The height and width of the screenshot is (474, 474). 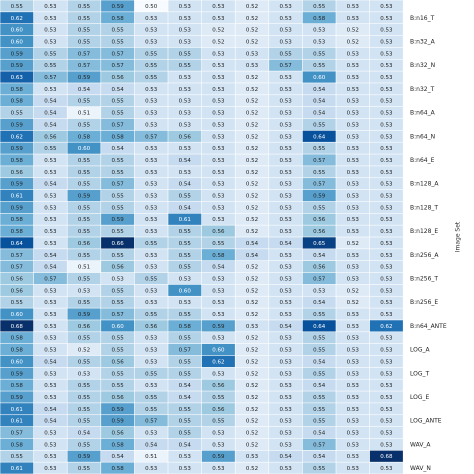 I want to click on row-label: LOG_ANTE, so click(x=426, y=421).